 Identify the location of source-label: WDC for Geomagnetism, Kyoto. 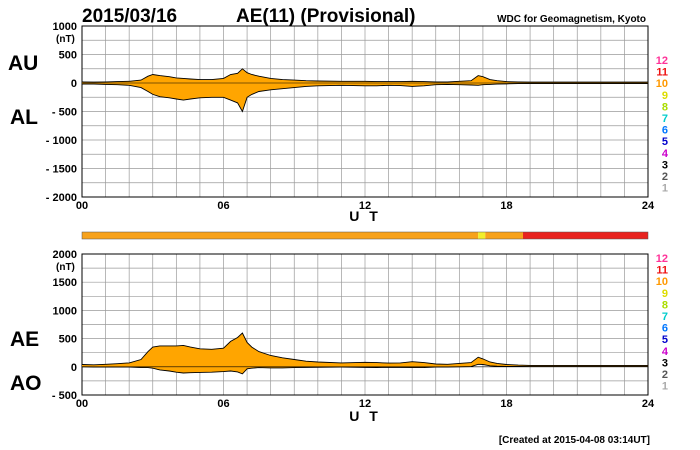
(571, 19).